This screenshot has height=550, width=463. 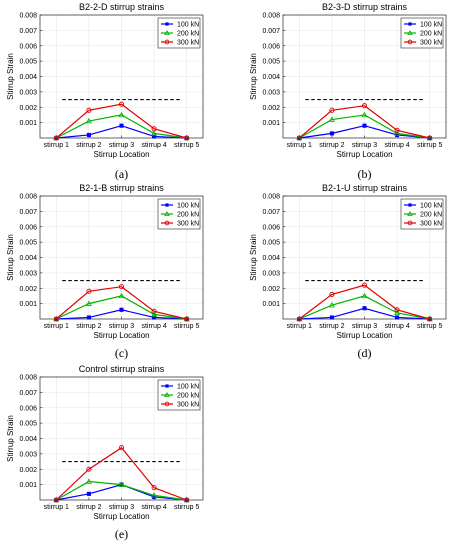 I want to click on chart-title: B2-2-D stirrup strains, so click(x=122, y=7).